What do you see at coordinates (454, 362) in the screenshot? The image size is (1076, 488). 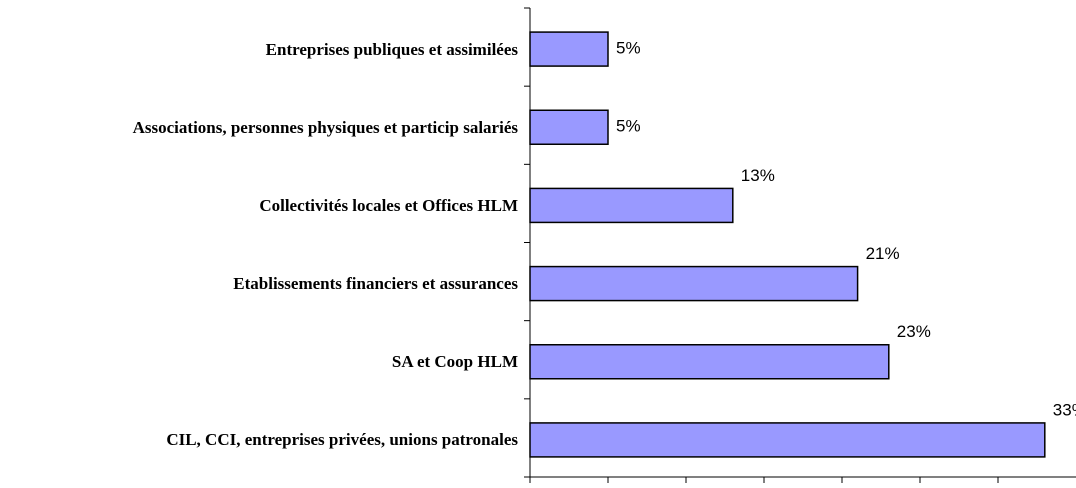 I see `category-label: SA et Coop HLM` at bounding box center [454, 362].